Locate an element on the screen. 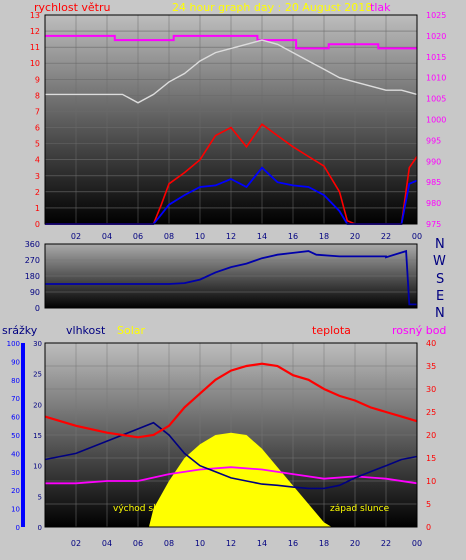 This screenshot has width=466, height=560. y-tick-label: 270 is located at coordinates (32, 260).